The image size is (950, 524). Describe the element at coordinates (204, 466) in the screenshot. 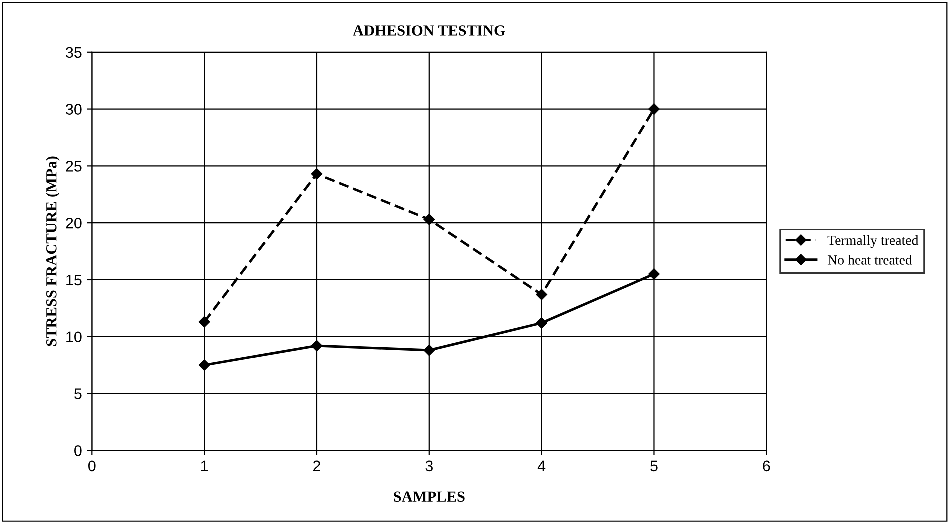

I see `x-tick-label: 1` at that location.